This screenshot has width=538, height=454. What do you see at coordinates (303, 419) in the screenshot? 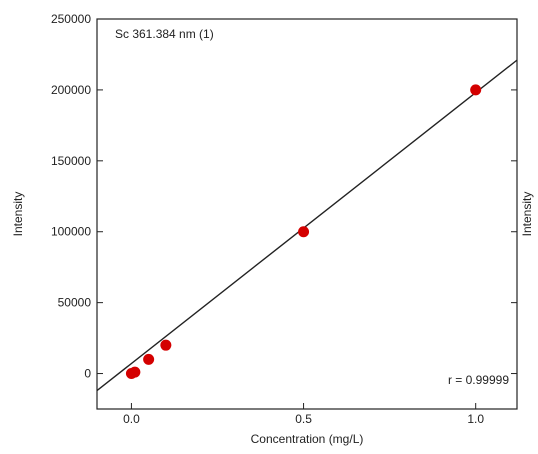
I see `x-tick-label: 0.5` at bounding box center [303, 419].